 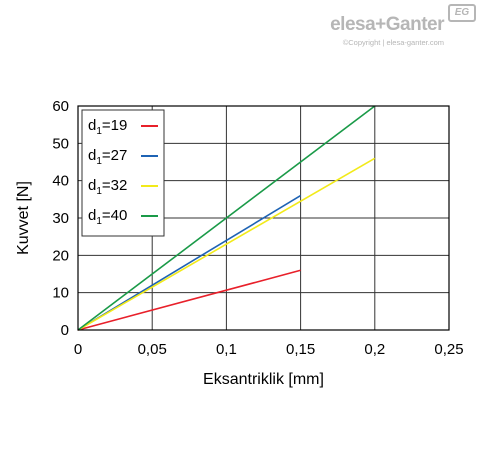 What do you see at coordinates (60, 143) in the screenshot?
I see `y-tick-label: 50` at bounding box center [60, 143].